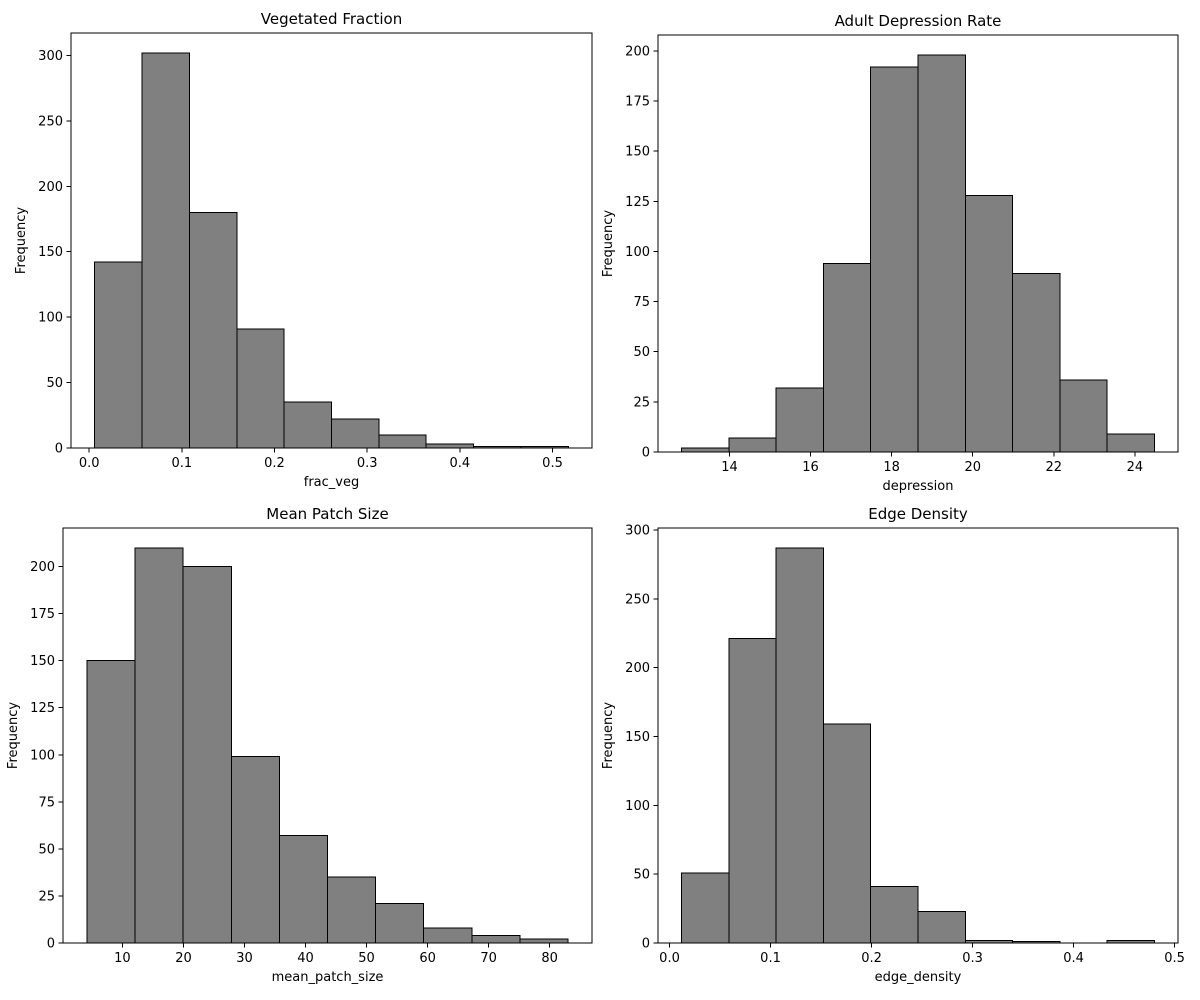 The height and width of the screenshot is (1000, 1200). Describe the element at coordinates (427, 958) in the screenshot. I see `x-tick-label: 60` at that location.